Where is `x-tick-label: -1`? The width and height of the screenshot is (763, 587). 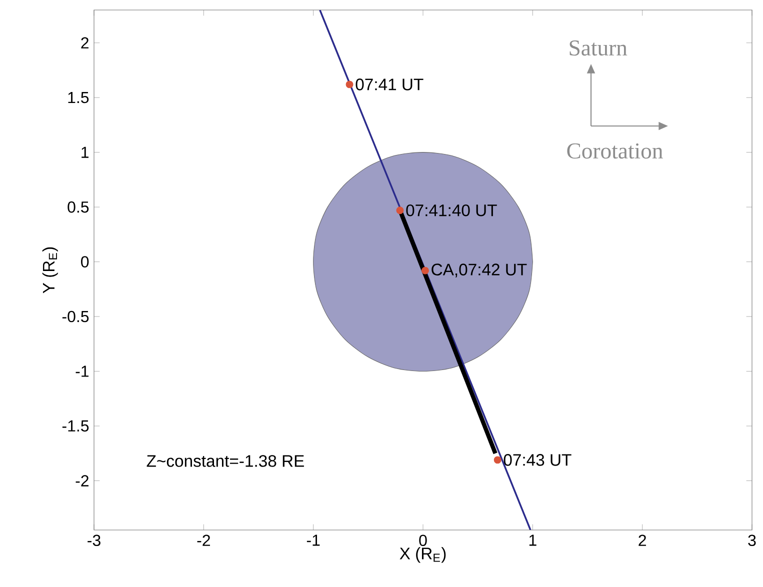 x-tick-label: -1 is located at coordinates (313, 540).